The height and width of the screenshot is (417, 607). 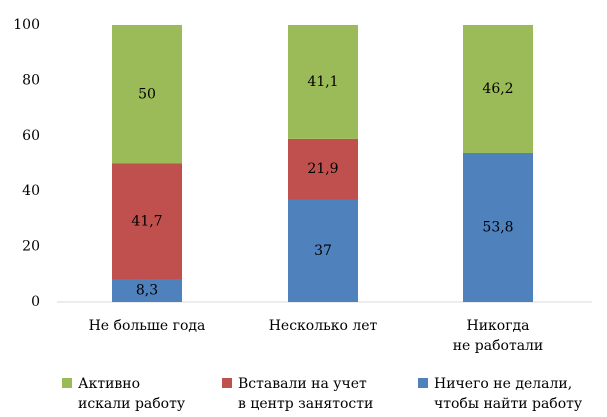 I want to click on data-label: 50, so click(x=147, y=94).